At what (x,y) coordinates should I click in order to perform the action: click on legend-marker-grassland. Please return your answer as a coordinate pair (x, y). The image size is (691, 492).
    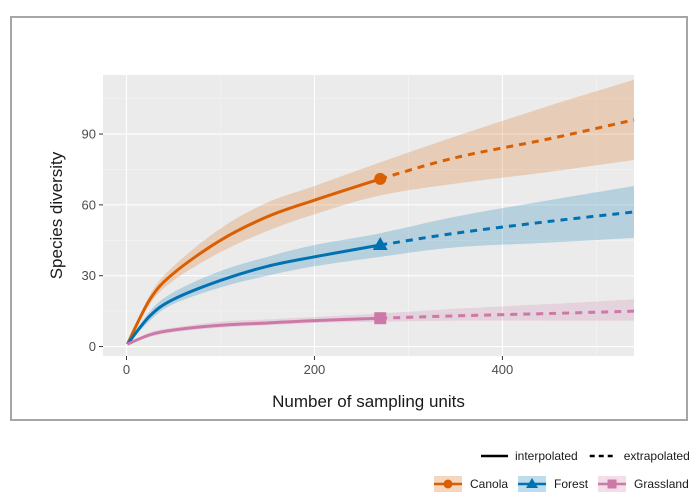
    Looking at the image, I should click on (612, 484).